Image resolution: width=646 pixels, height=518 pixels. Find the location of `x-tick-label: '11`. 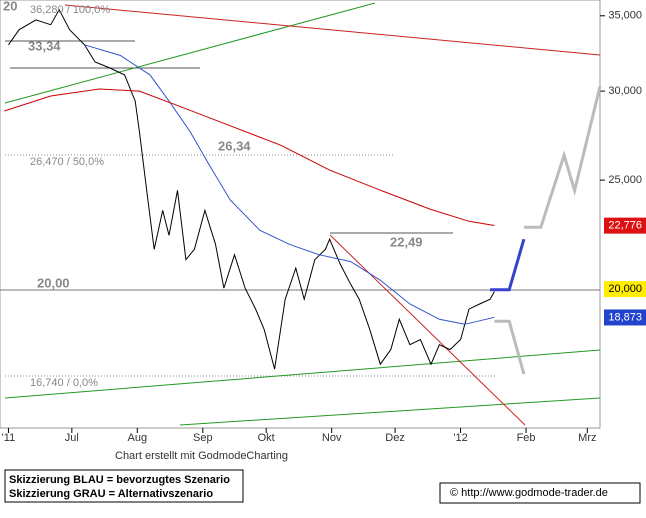

x-tick-label: '11 is located at coordinates (9, 438).